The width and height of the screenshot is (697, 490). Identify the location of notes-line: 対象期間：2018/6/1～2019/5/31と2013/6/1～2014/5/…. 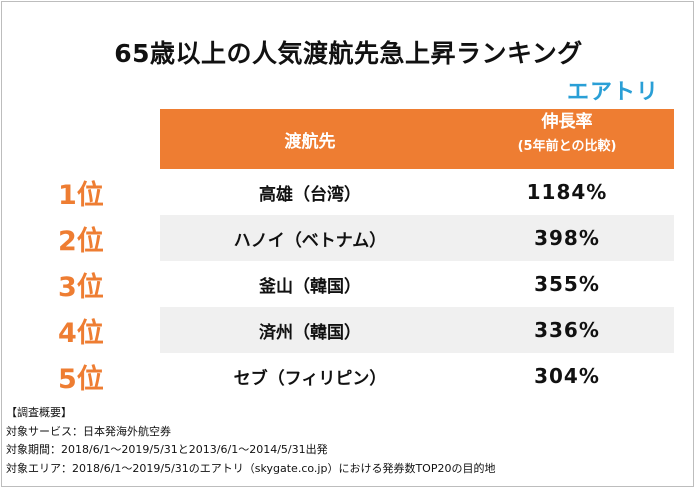
(167, 449).